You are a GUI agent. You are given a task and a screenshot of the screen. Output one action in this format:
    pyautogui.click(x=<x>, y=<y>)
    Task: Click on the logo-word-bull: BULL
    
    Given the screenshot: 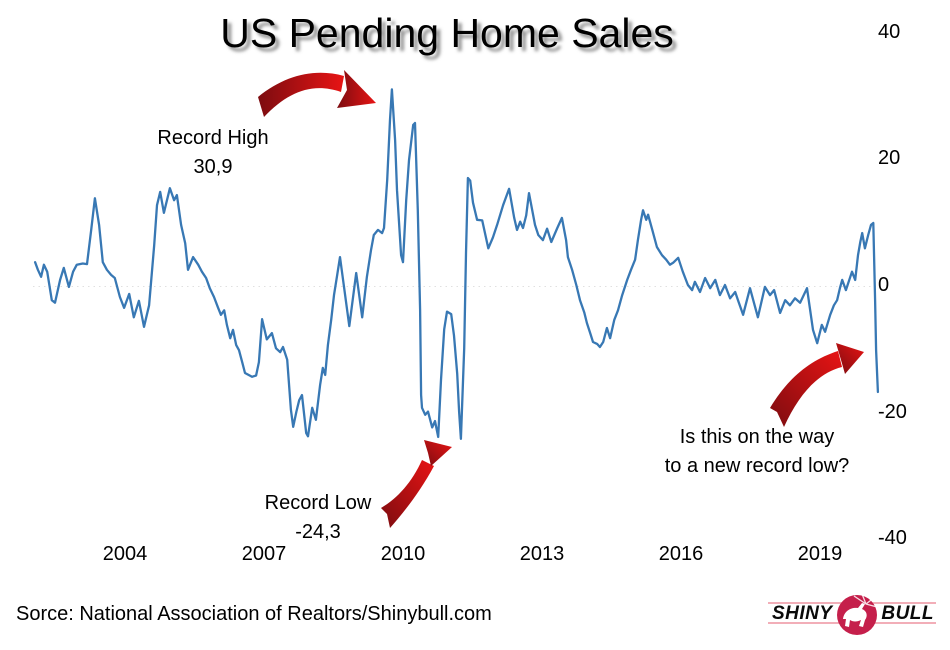 What is the action you would take?
    pyautogui.click(x=907, y=613)
    